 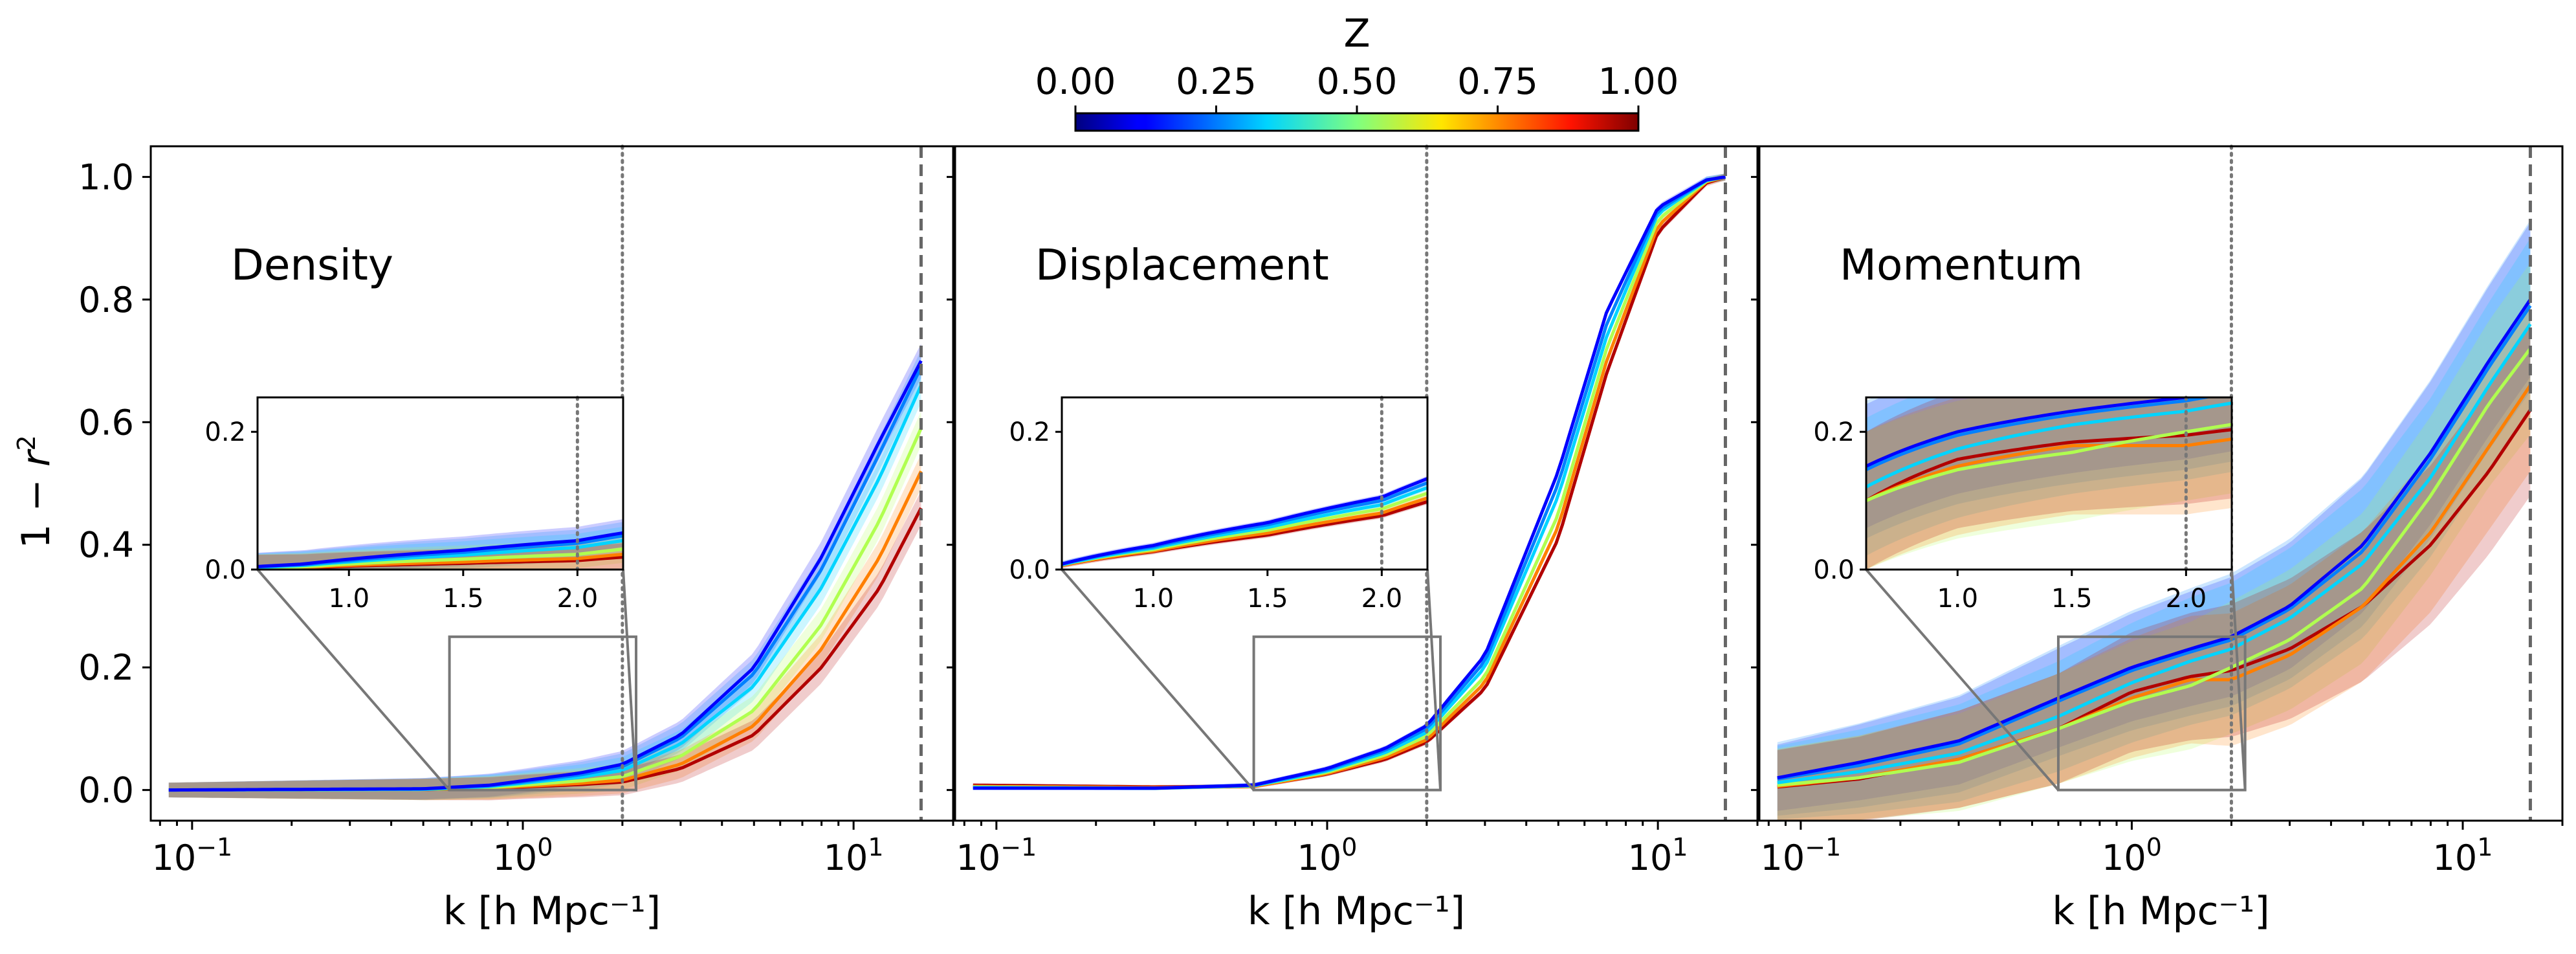 I want to click on panel-title: Density, so click(x=312, y=265).